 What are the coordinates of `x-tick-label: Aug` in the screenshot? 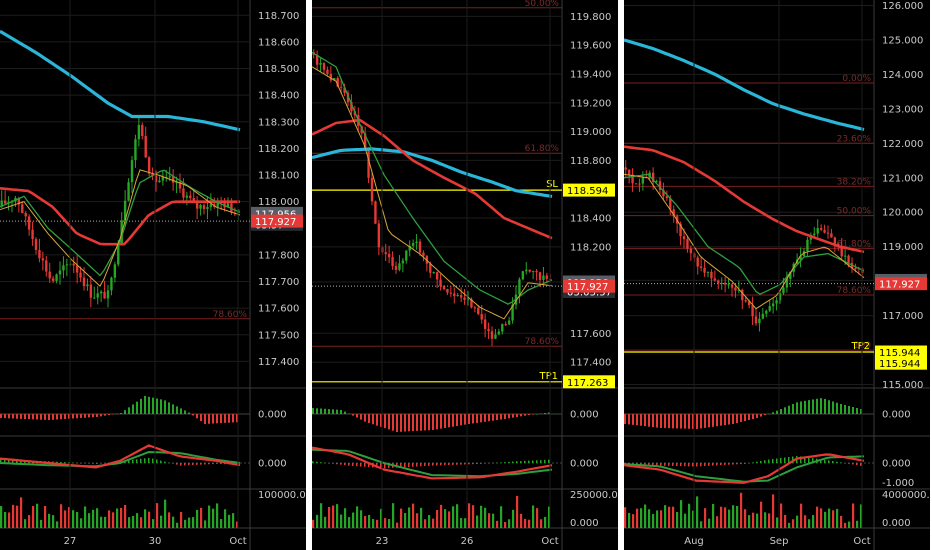 It's located at (694, 541).